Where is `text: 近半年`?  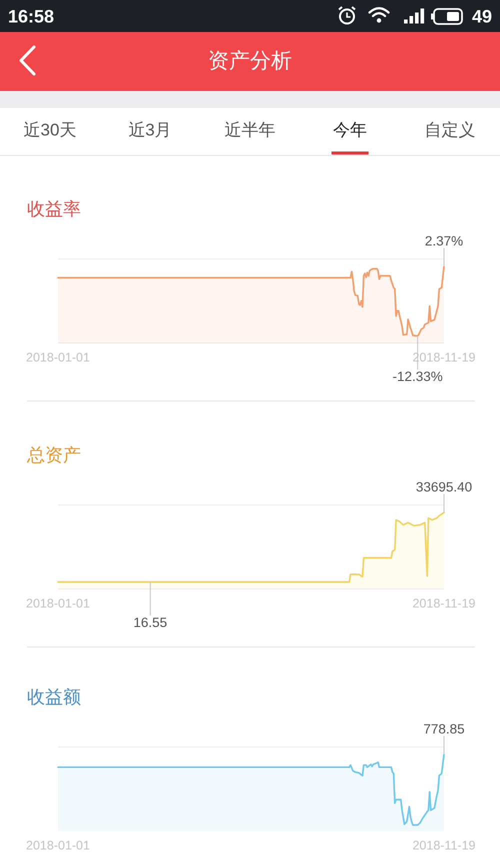
text: 近半年 is located at coordinates (250, 130).